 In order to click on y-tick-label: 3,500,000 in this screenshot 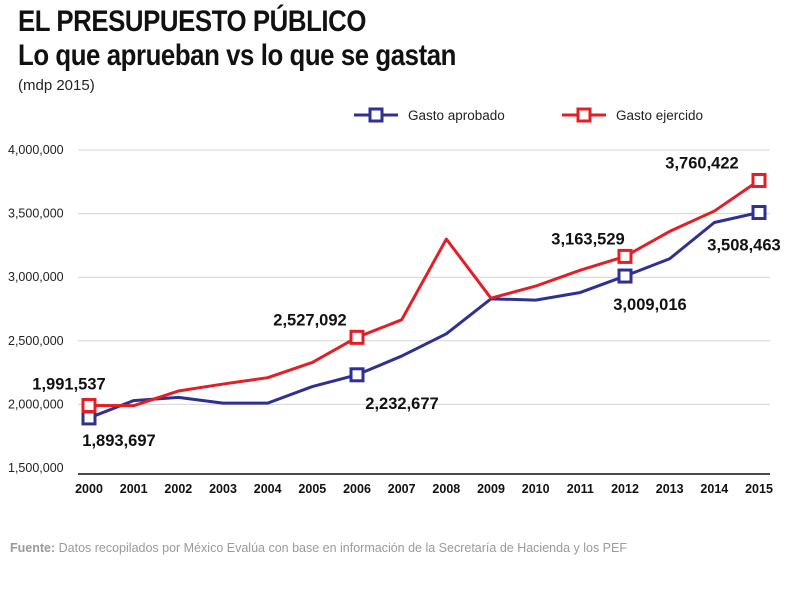, I will do `click(36, 214)`.